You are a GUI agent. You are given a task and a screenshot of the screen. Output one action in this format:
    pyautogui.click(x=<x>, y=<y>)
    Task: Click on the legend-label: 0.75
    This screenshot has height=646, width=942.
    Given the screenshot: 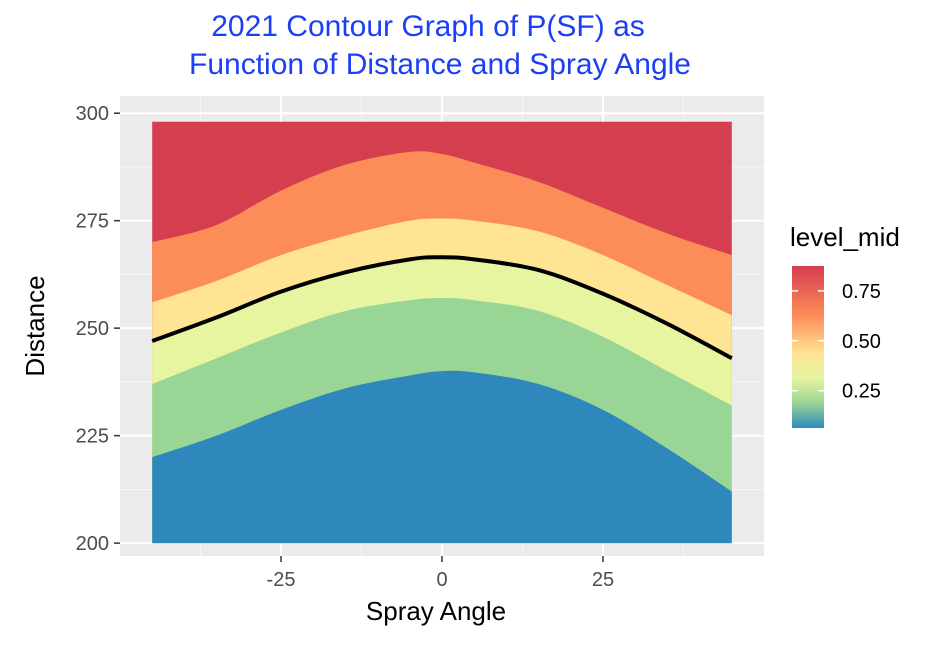 What is the action you would take?
    pyautogui.click(x=861, y=292)
    